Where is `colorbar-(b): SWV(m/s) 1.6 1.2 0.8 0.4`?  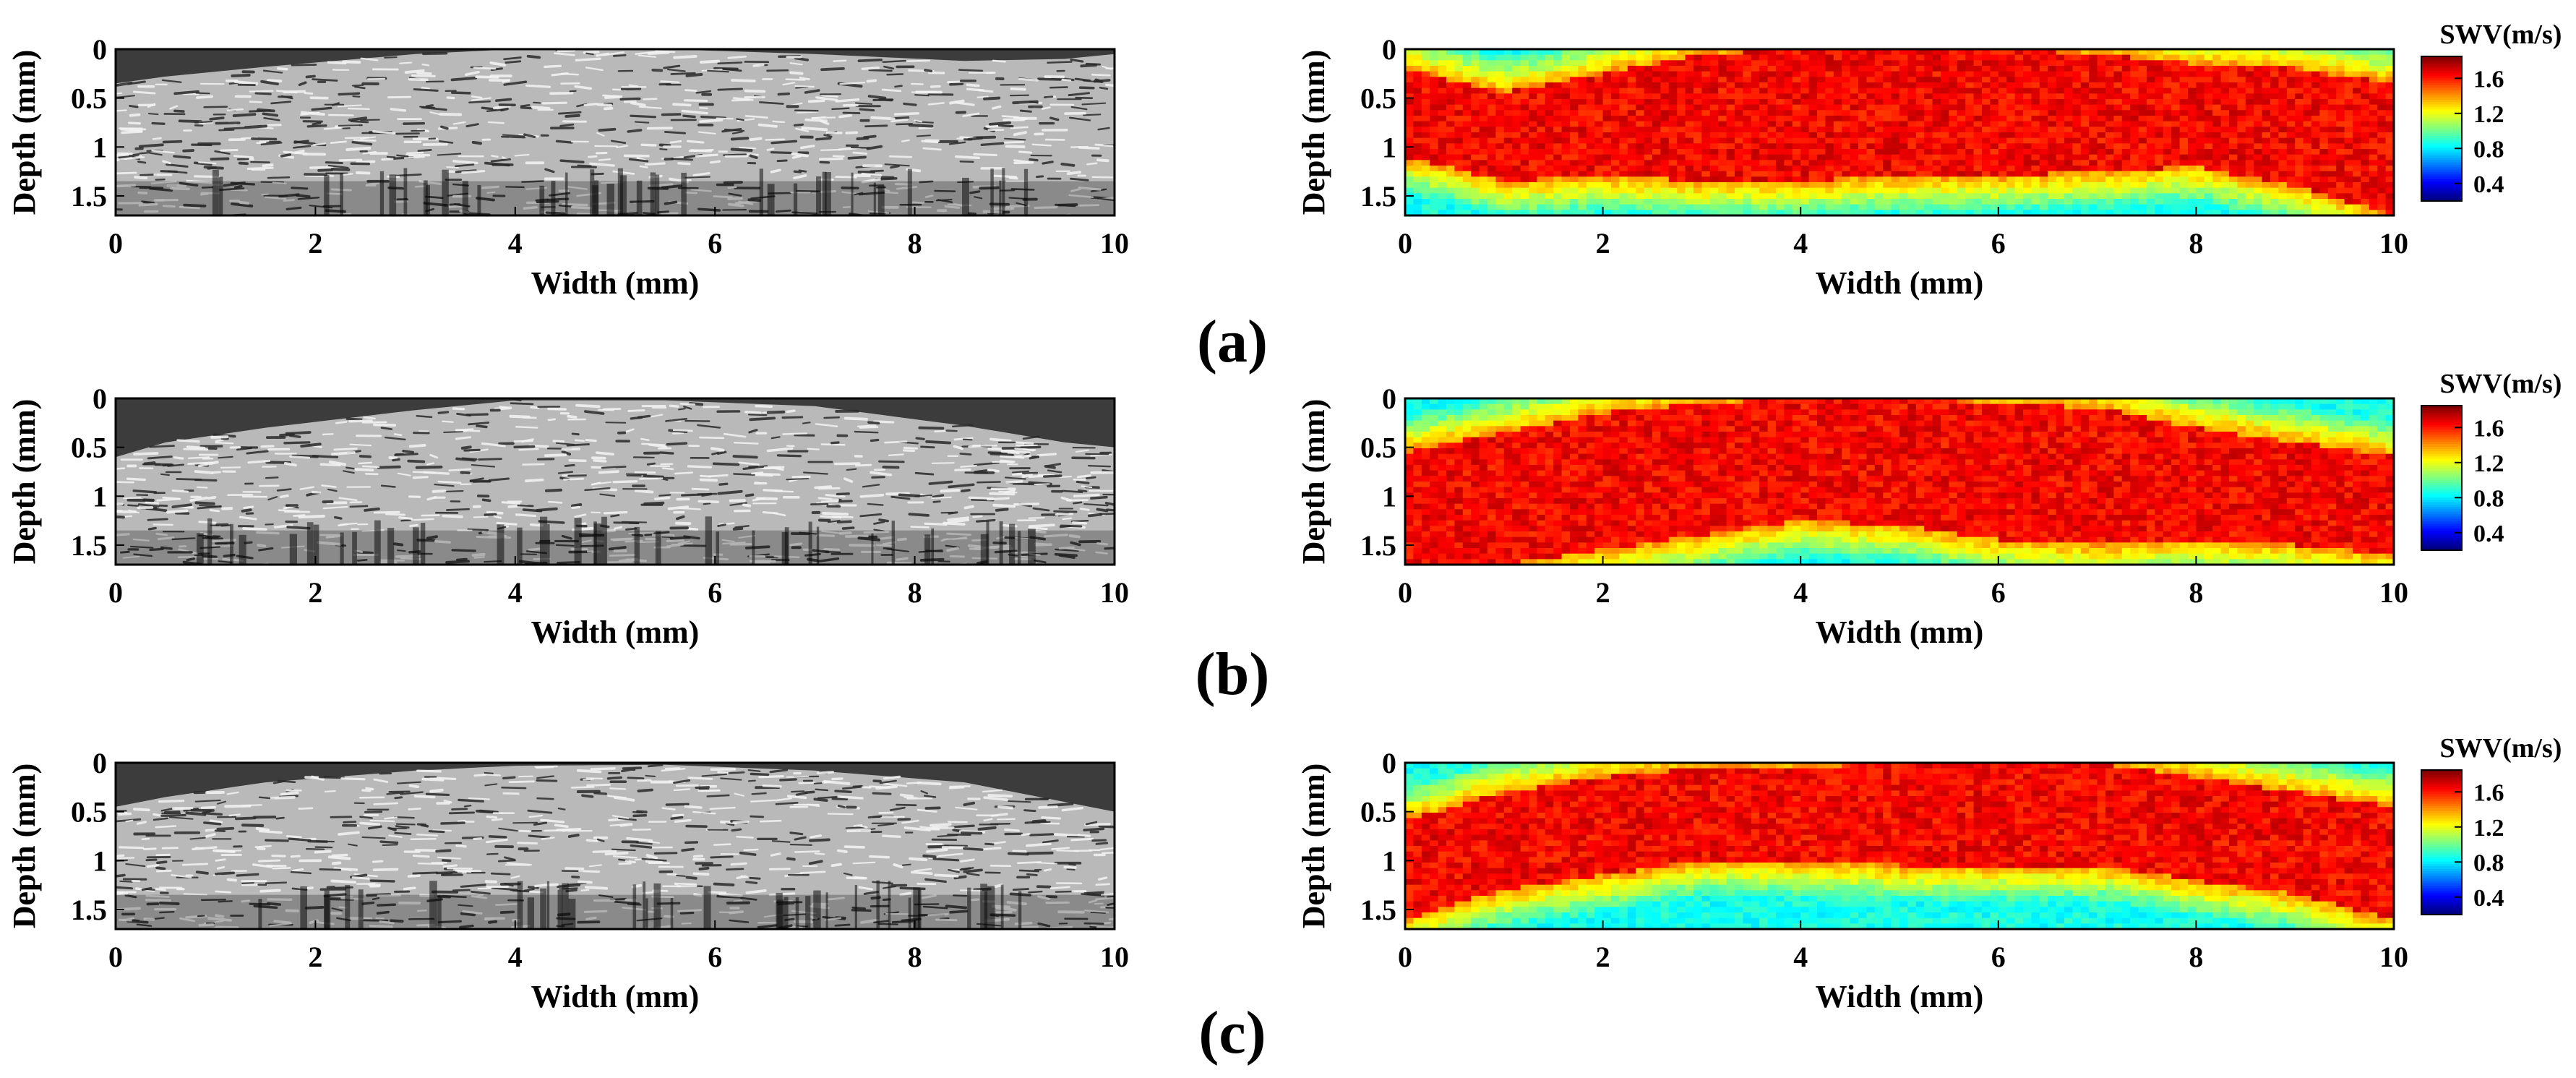
colorbar-(b): SWV(m/s) 1.6 1.2 0.8 0.4 is located at coordinates (2492, 460).